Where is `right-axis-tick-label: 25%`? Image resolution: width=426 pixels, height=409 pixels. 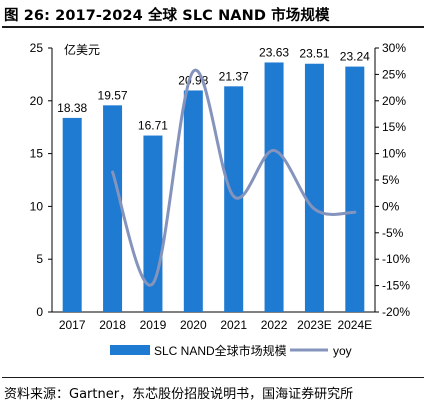 right-axis-tick-label: 25% is located at coordinates (394, 74).